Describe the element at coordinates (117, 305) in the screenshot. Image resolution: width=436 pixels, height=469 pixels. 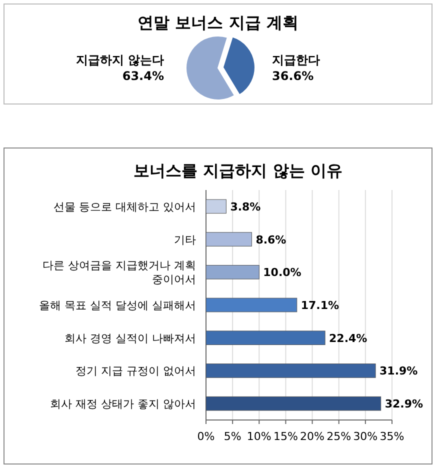
I see `y-tick-label: 올해 목표 실적 달성에 실패해서` at that location.